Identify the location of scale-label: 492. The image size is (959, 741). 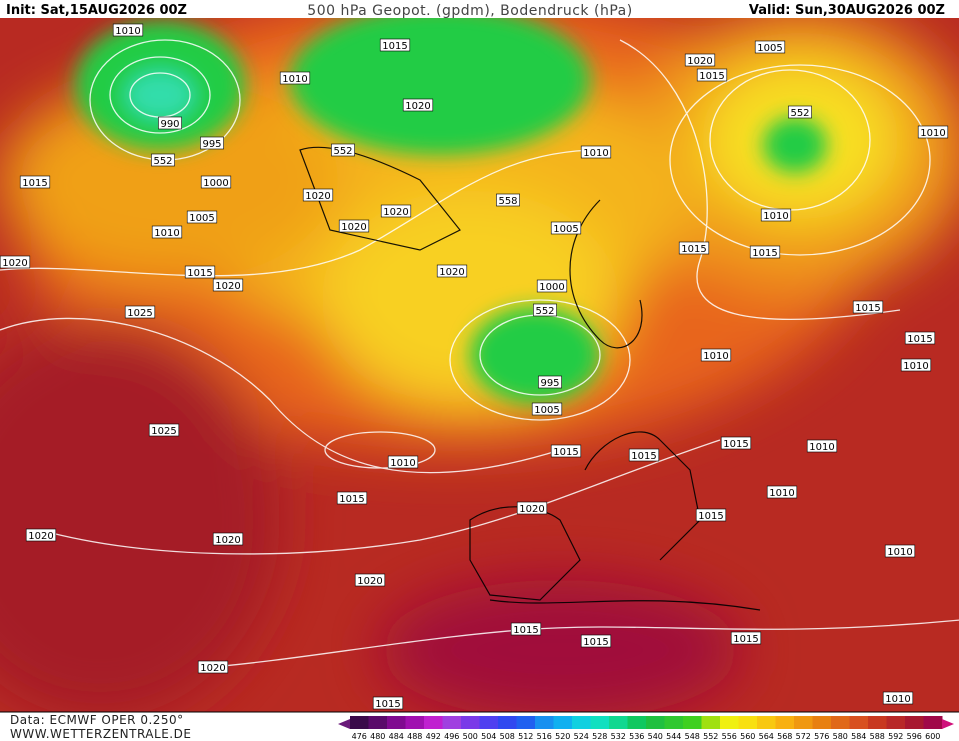
(433, 736).